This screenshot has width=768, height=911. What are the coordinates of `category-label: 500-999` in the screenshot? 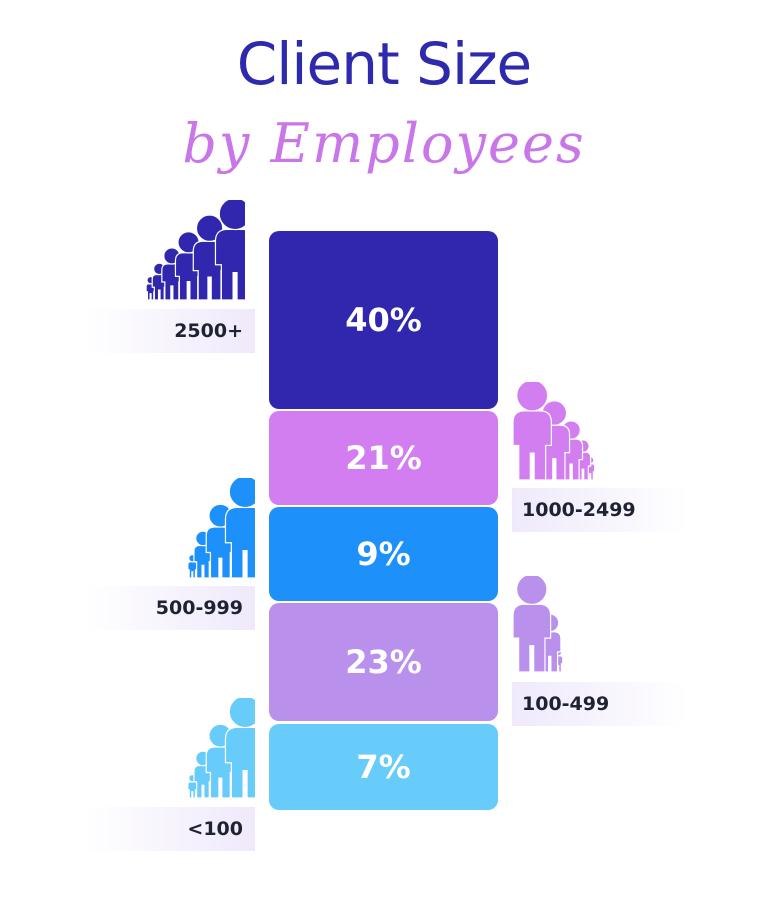 It's located at (169, 608).